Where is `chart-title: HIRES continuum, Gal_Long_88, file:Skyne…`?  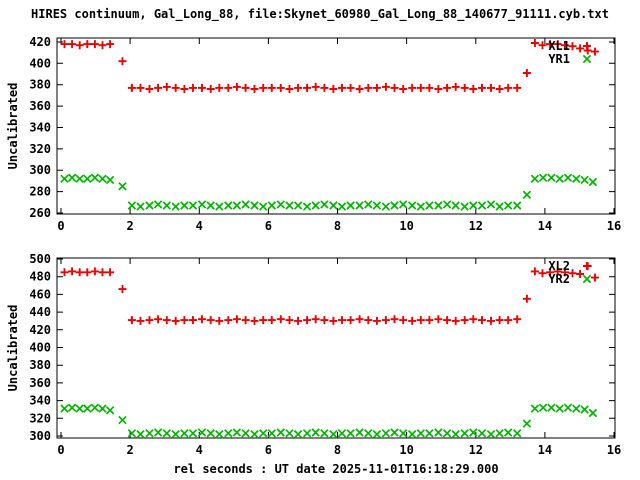 chart-title: HIRES continuum, Gal_Long_88, file:Skyne… is located at coordinates (320, 14).